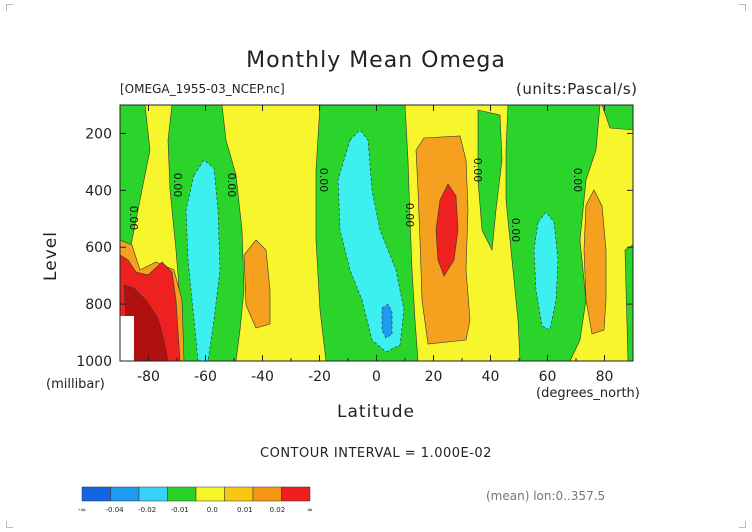  I want to click on cyan-region-60n, so click(546, 271).